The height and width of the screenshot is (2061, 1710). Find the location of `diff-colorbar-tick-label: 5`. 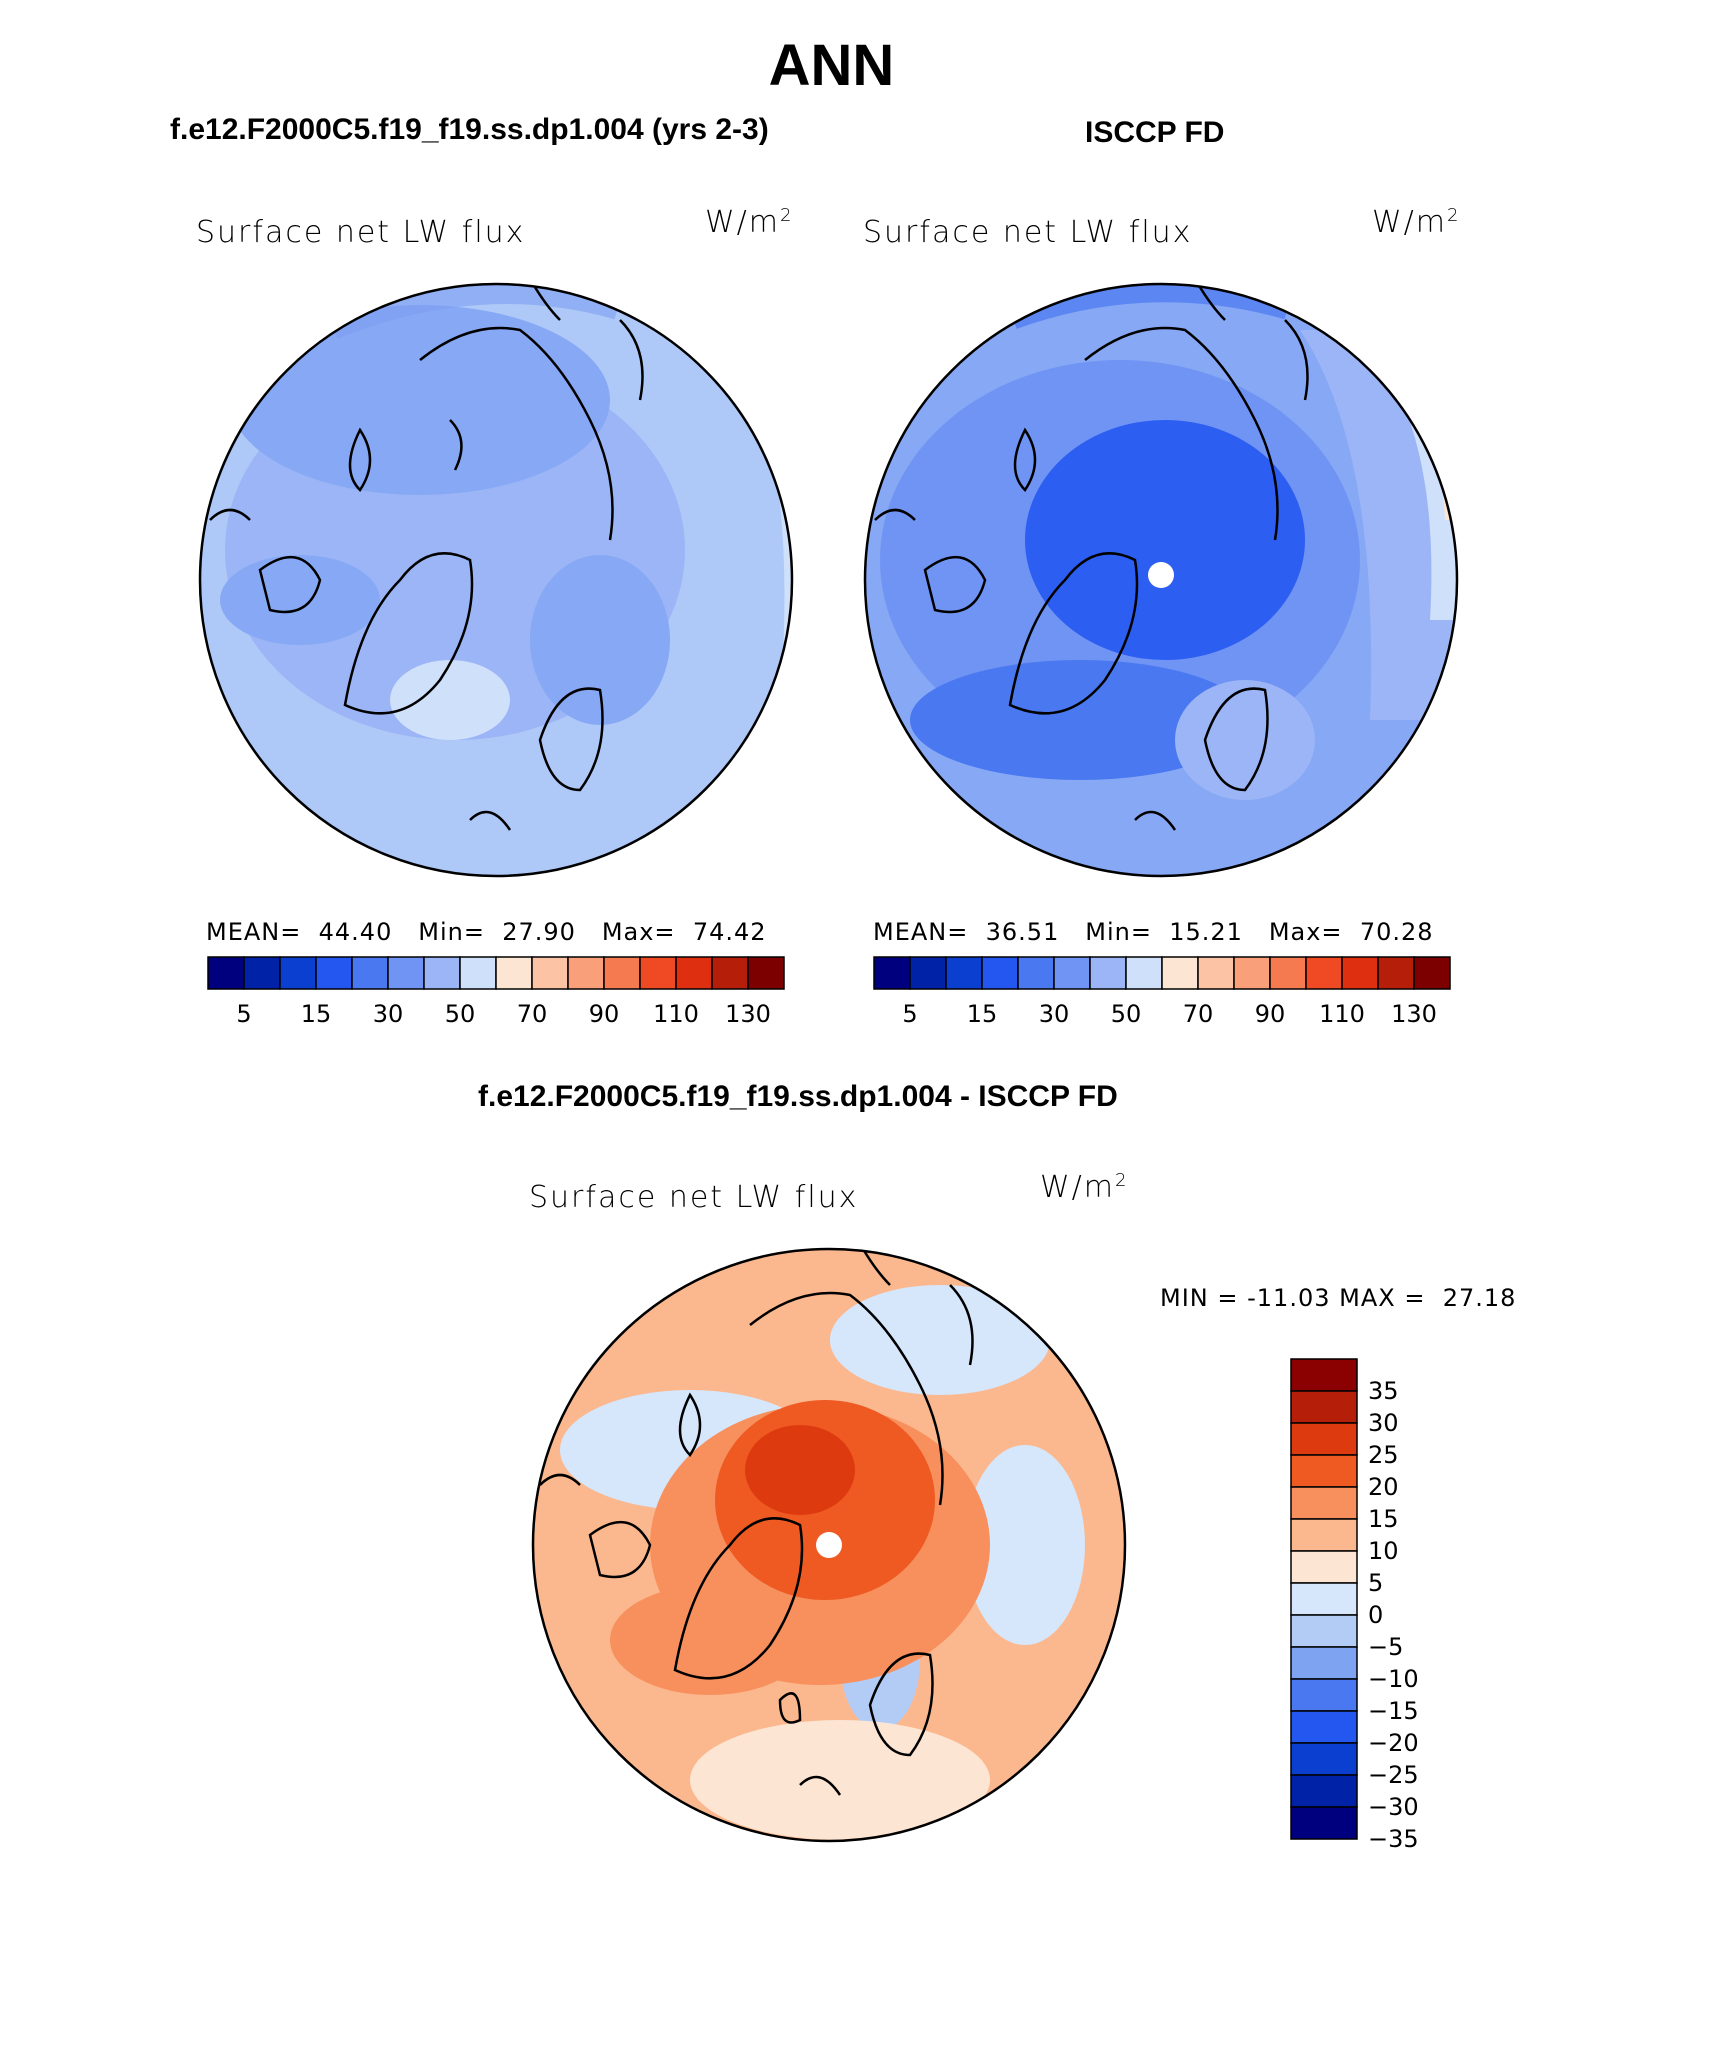

diff-colorbar-tick-label: 5 is located at coordinates (1376, 1583).